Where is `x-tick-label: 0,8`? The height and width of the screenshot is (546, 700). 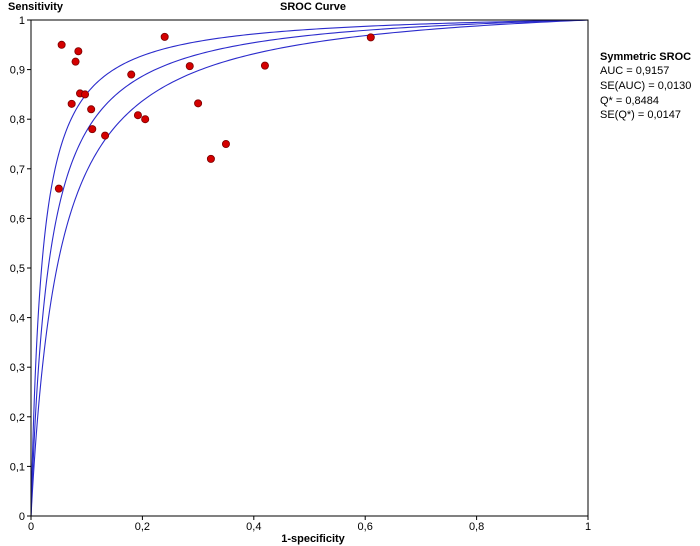 x-tick-label: 0,8 is located at coordinates (476, 527).